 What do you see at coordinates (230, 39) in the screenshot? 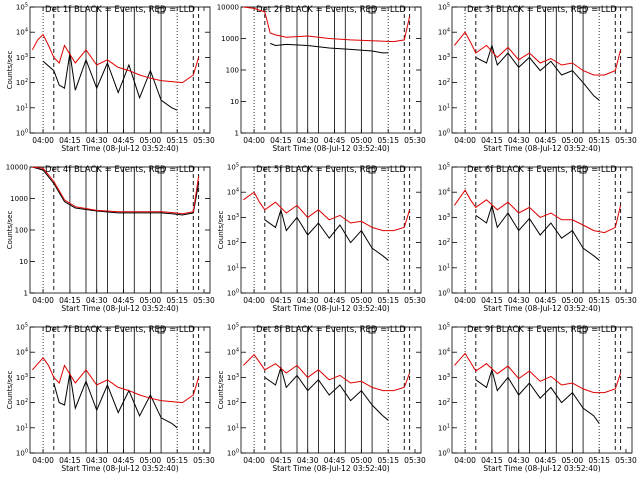
I see `y-tick-label: 1000` at bounding box center [230, 39].